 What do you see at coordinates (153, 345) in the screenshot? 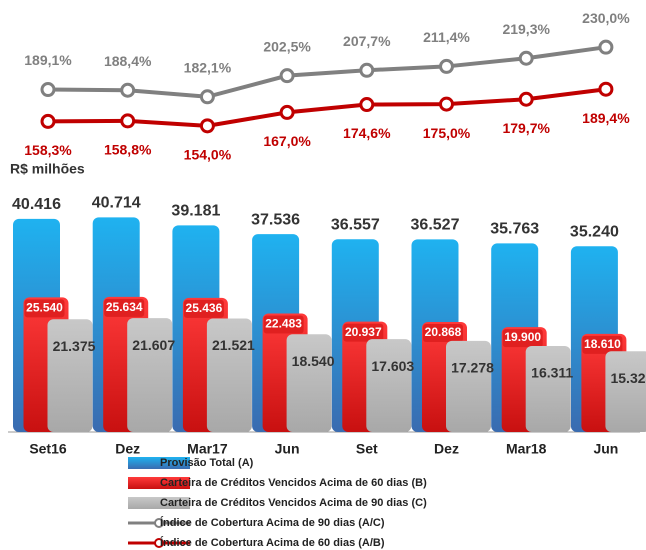
I see `bar-value-label: 21.607` at bounding box center [153, 345].